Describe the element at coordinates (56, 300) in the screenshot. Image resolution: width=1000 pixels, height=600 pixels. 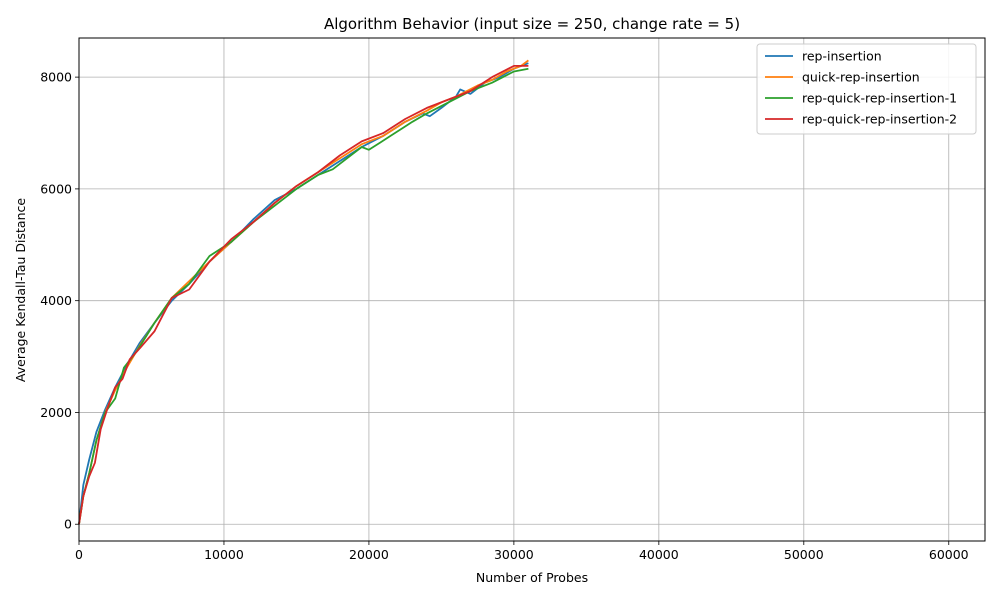
I see `y-tick-label: 4000` at that location.